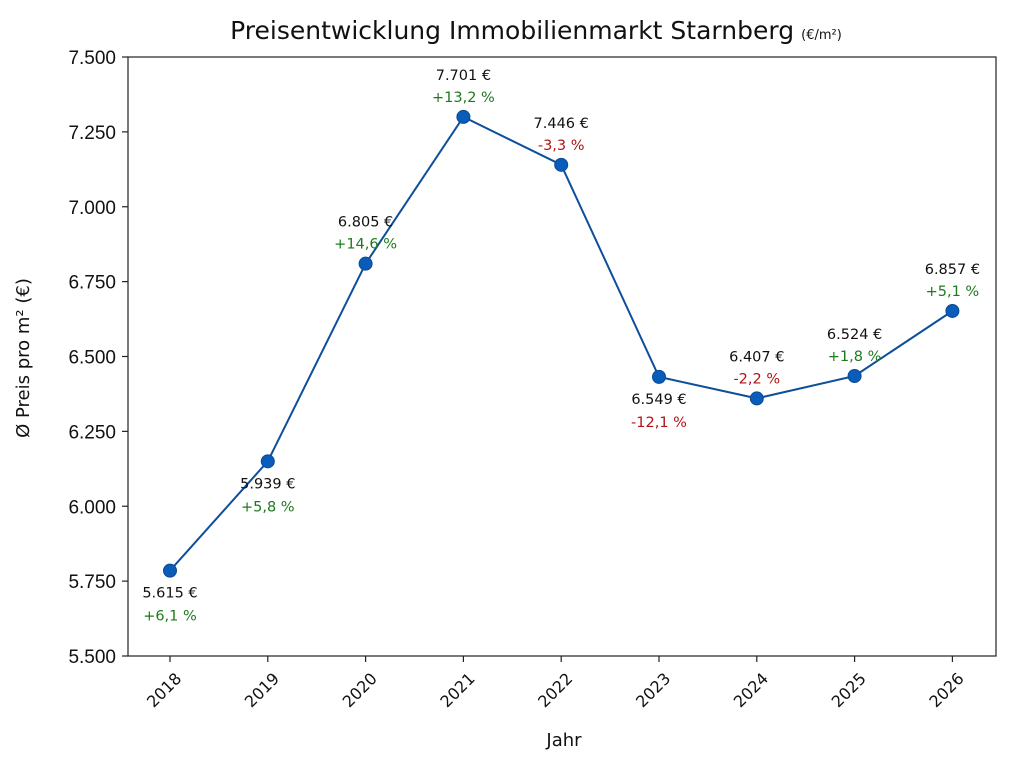  What do you see at coordinates (855, 357) in the screenshot?
I see `change-label: +1,8 %` at bounding box center [855, 357].